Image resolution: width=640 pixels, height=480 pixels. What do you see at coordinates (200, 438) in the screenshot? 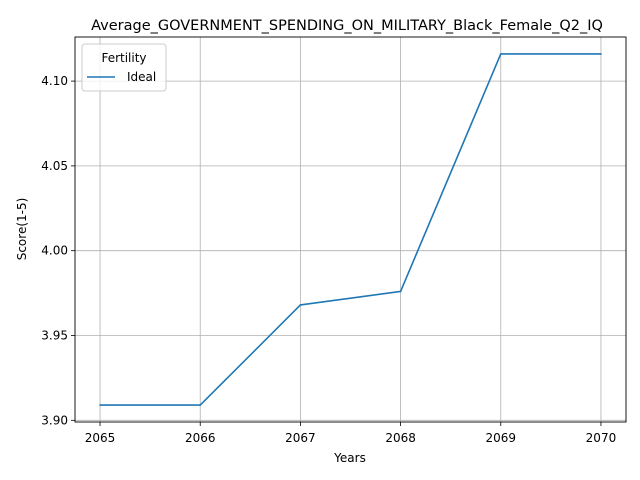
I see `x-tick-label: 2066` at bounding box center [200, 438].